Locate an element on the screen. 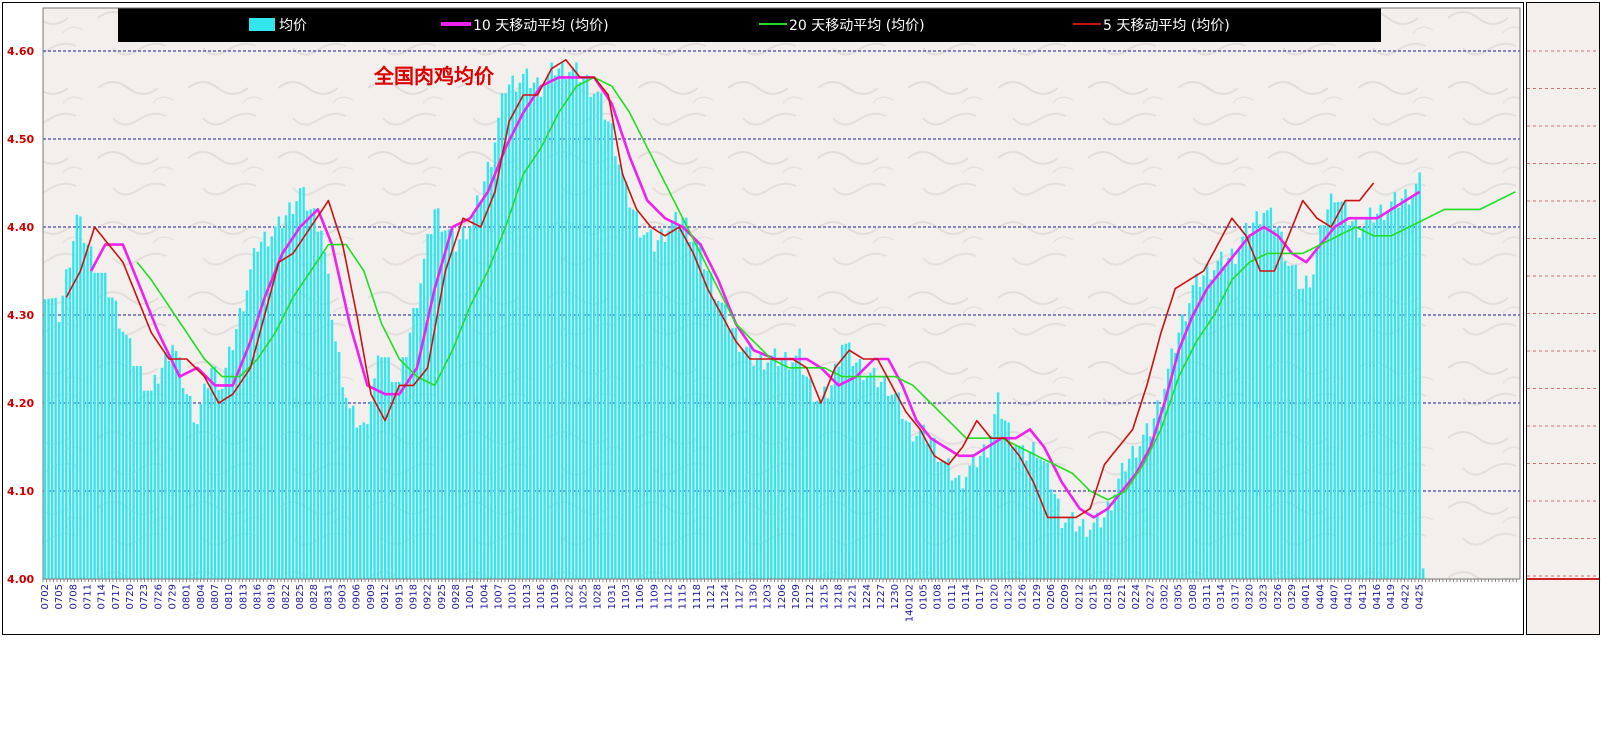  x-tick-label: 0401 is located at coordinates (1306, 596).